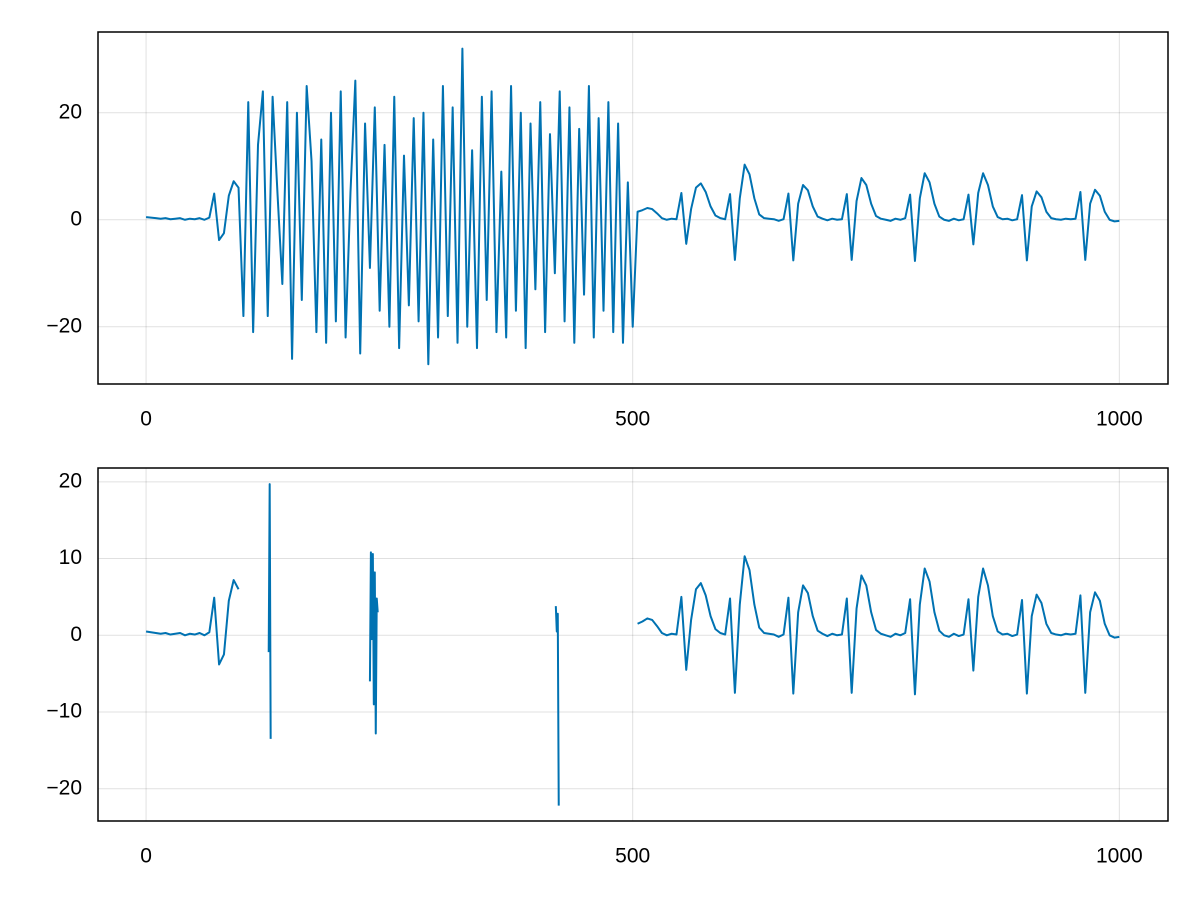  I want to click on y-tick-label: 10, so click(70, 557).